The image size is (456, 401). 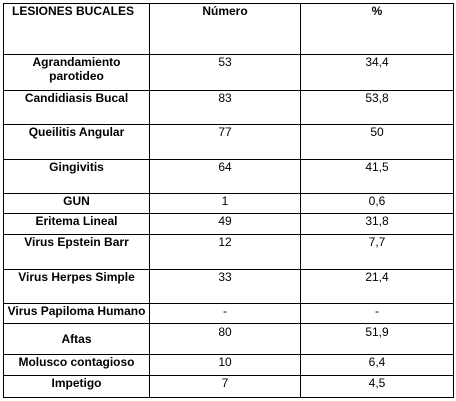 I want to click on table-row: Queilitis Angular 77 50, so click(x=228, y=142).